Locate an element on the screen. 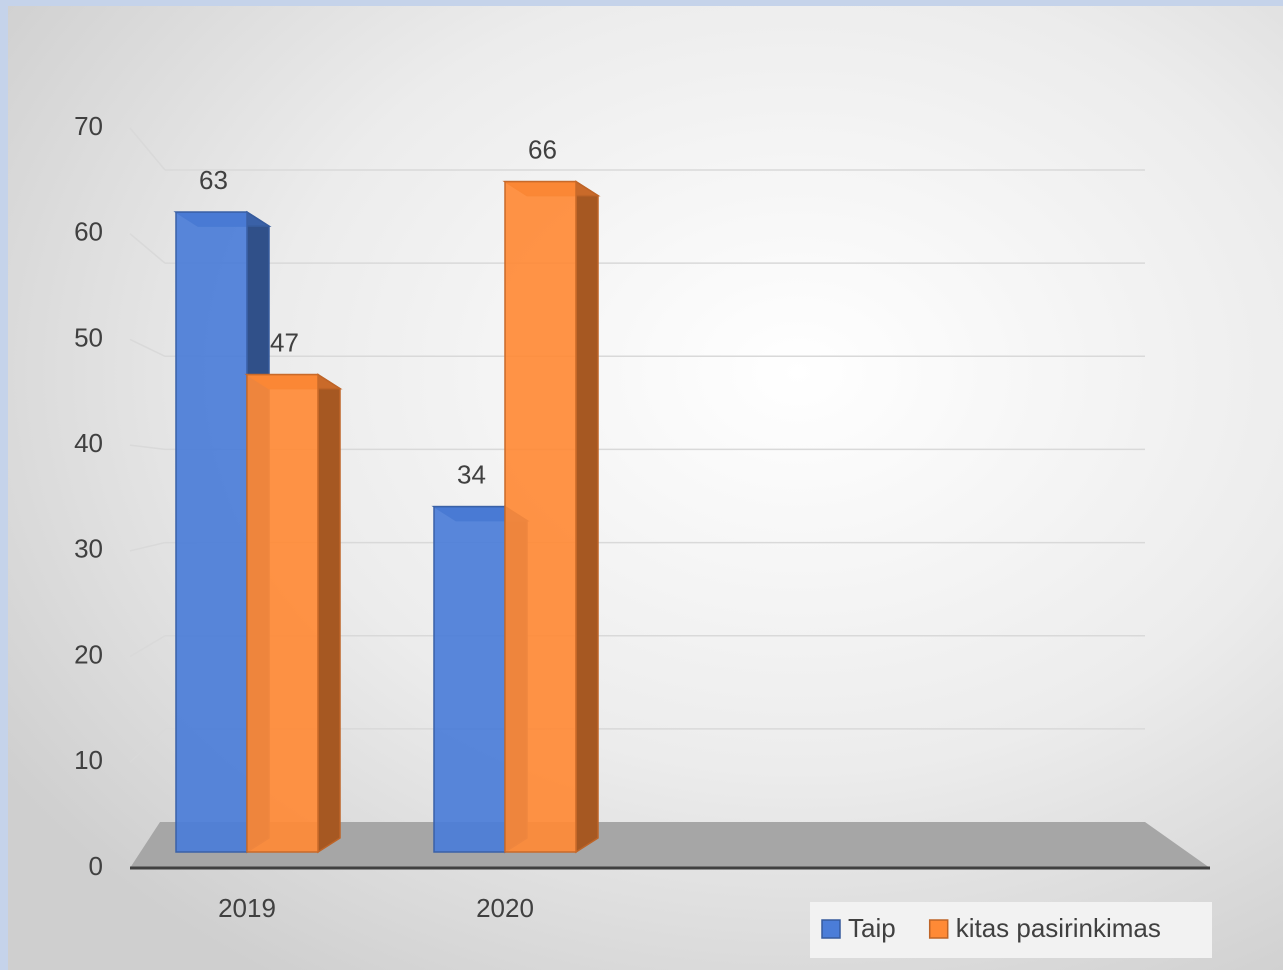 This screenshot has height=970, width=1283. y-tick-label: 30 is located at coordinates (88, 549).